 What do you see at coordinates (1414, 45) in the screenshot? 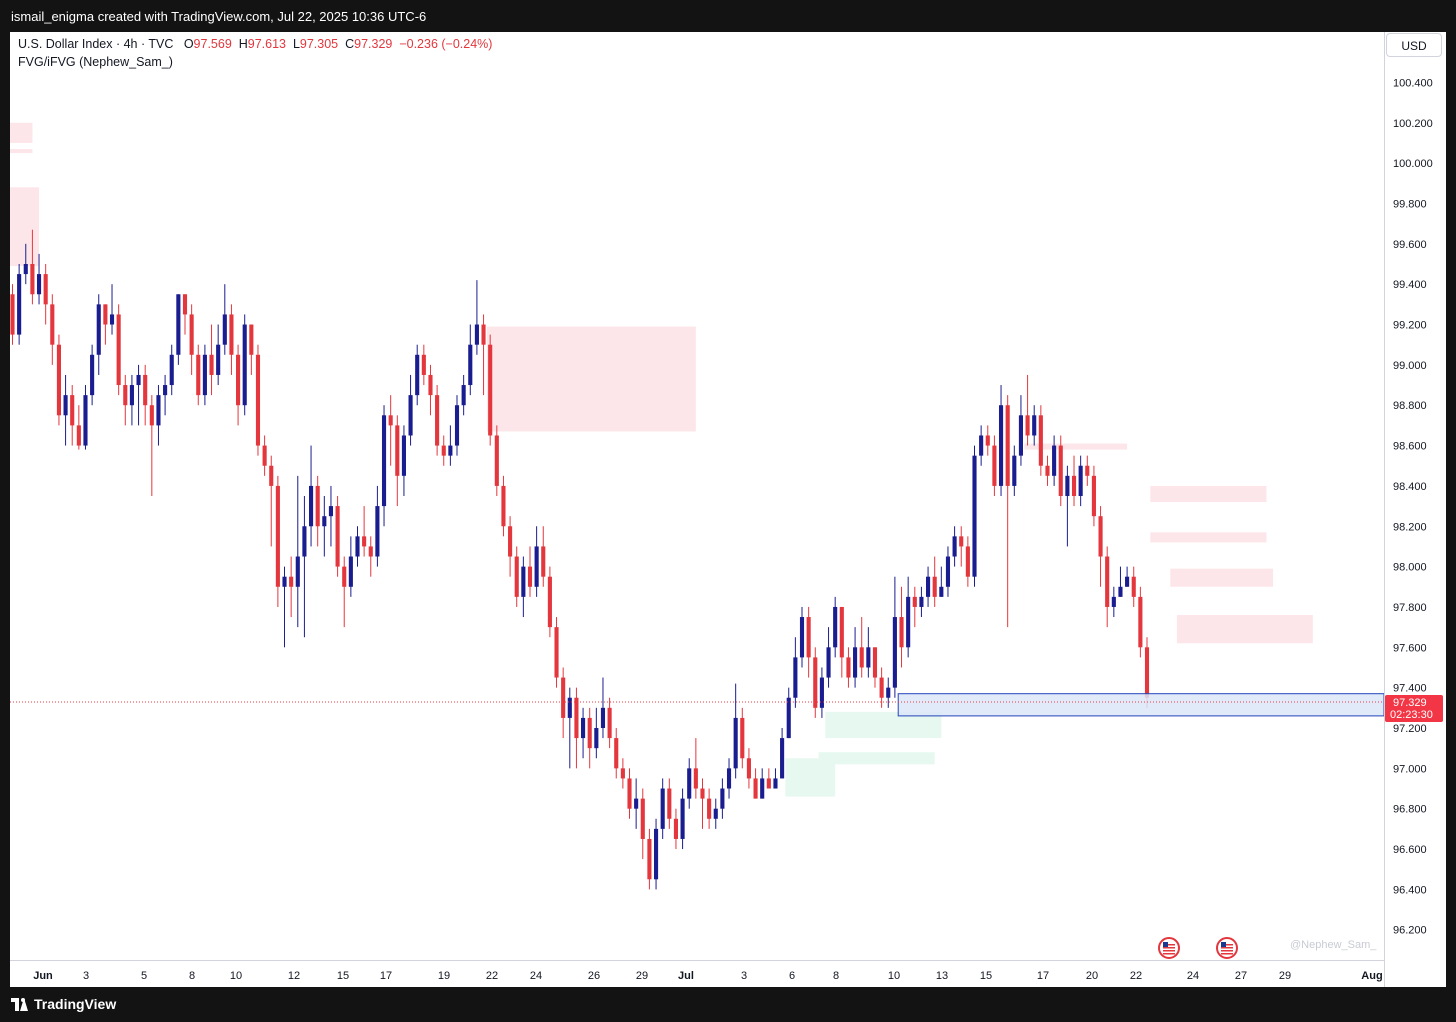
I see `currency-button: USD` at bounding box center [1414, 45].